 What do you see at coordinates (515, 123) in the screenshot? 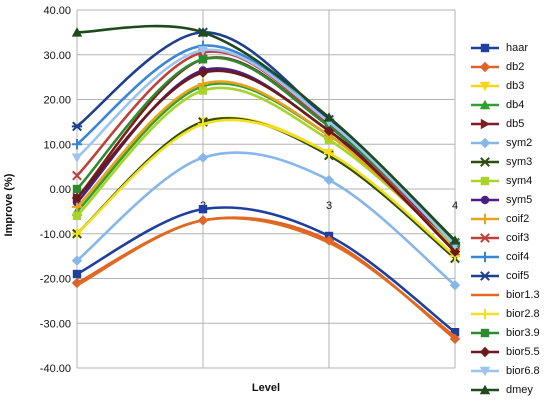
I see `legend-label-db5: db5` at bounding box center [515, 123].